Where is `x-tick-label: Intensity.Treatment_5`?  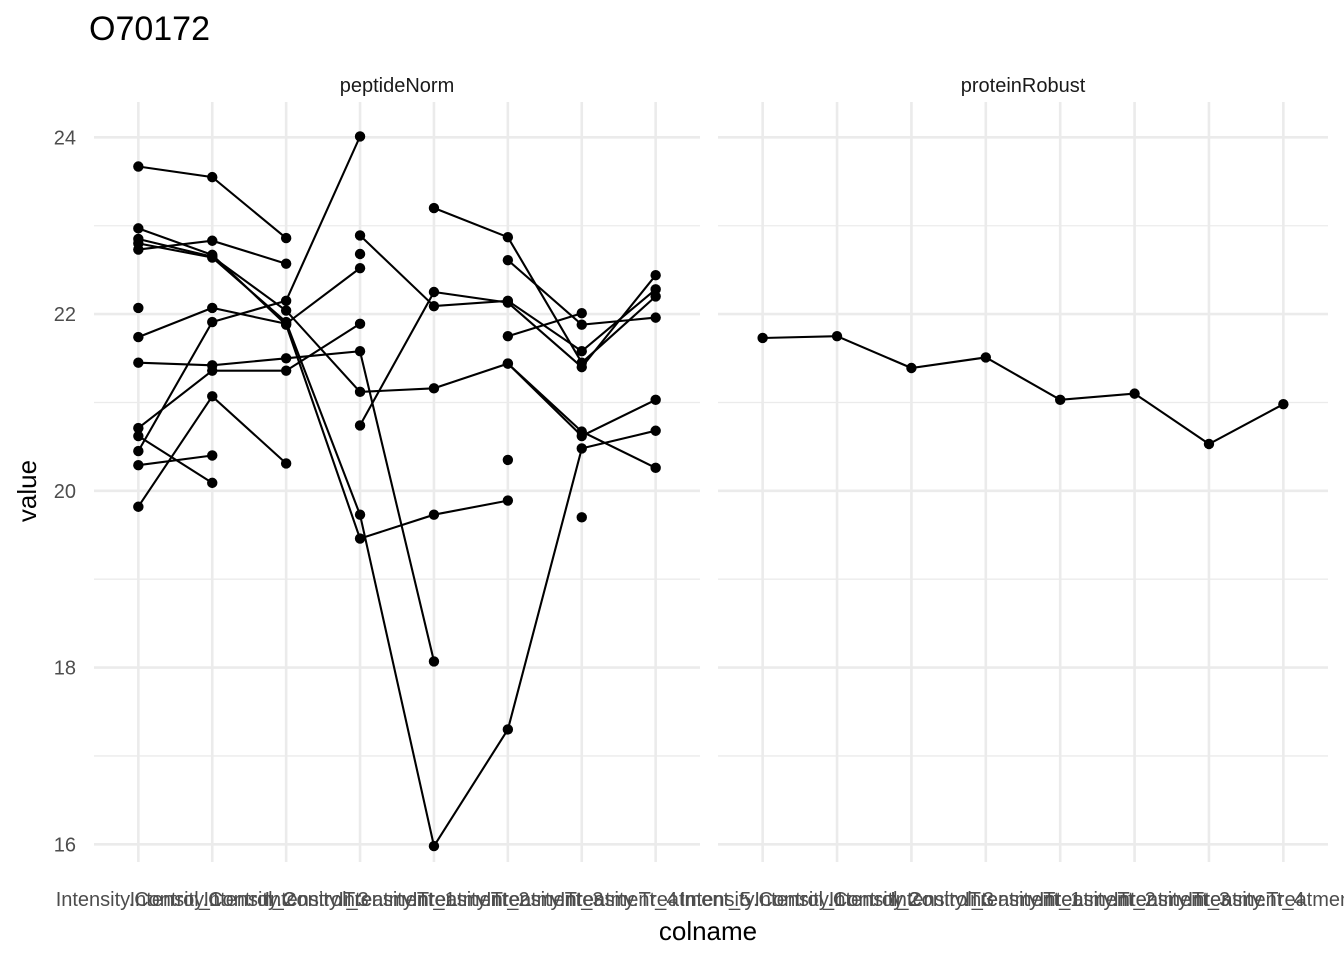
x-tick-label: Intensity.Treatment_5 is located at coordinates (655, 900).